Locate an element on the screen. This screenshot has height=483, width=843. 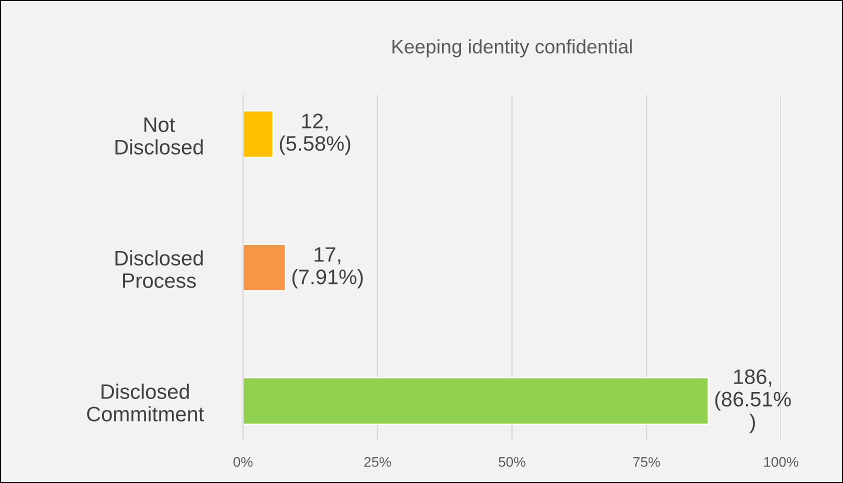
chart-title: Keeping identity confidential is located at coordinates (512, 48).